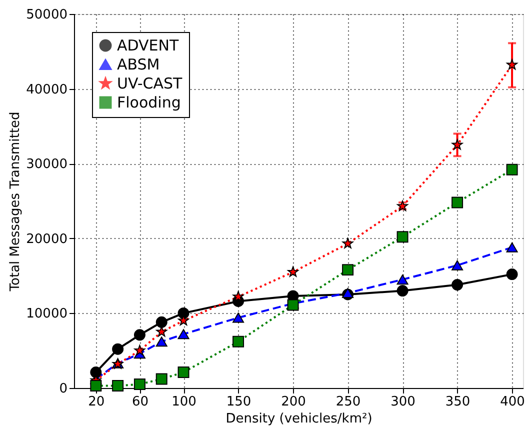 The height and width of the screenshot is (433, 531). What do you see at coordinates (457, 402) in the screenshot?
I see `x-tick-label: 350` at bounding box center [457, 402].